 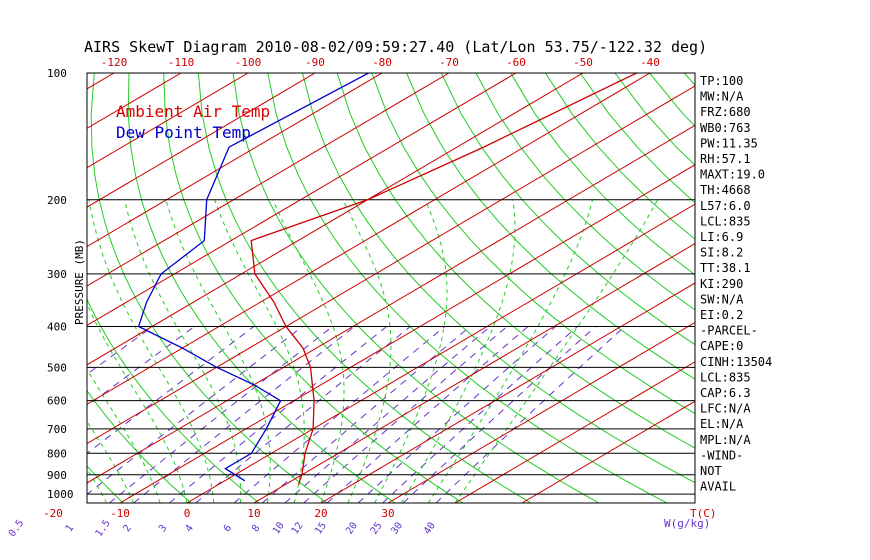 I want to click on index-item: MAXT:19.0, so click(x=732, y=175).